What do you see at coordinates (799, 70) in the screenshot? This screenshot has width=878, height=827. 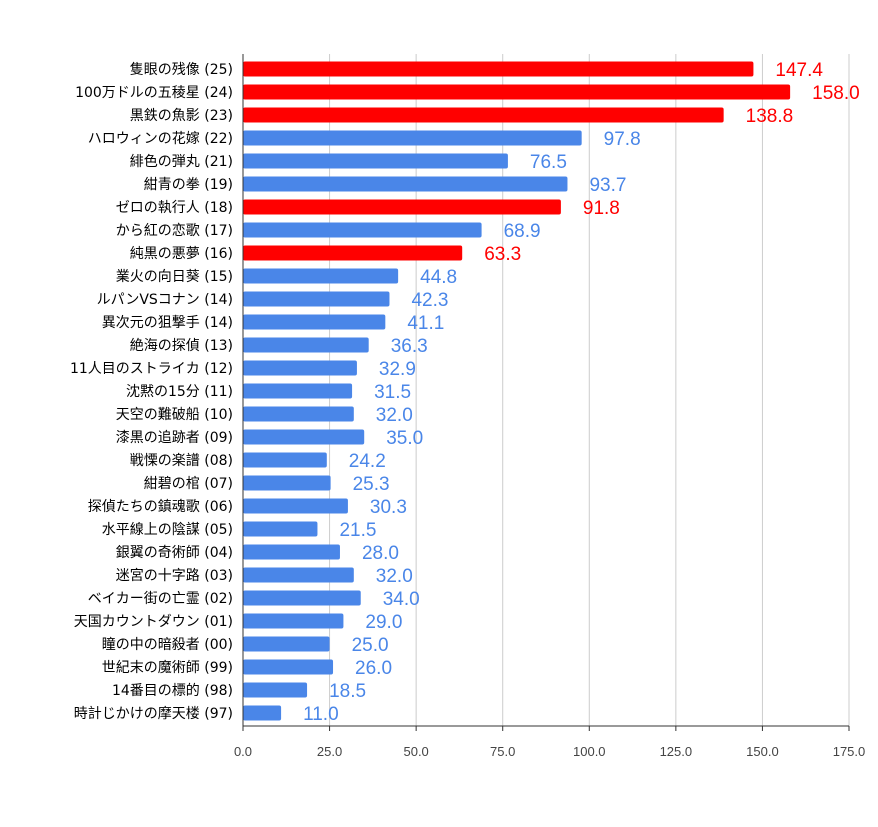 I see `value-label: 147.4` at bounding box center [799, 70].